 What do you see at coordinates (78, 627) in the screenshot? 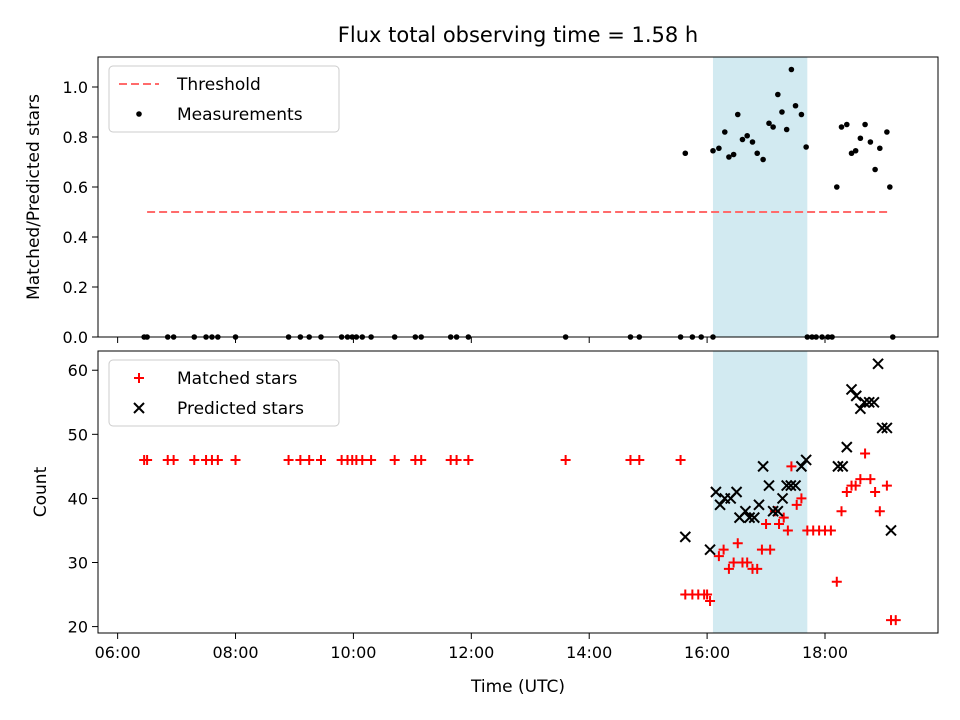
I see `y-tick-label: 20` at bounding box center [78, 627].